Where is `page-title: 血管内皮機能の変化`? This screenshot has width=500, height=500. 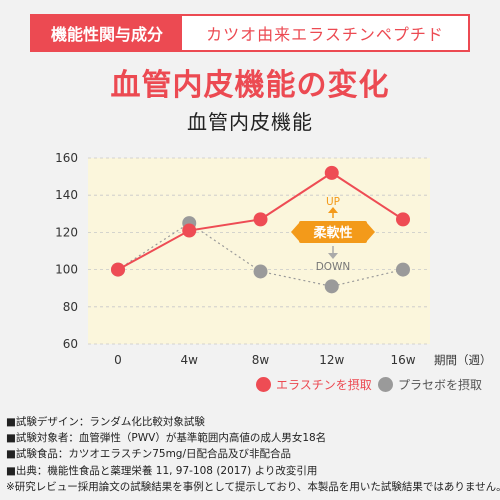 page-title: 血管内皮機能の変化 is located at coordinates (250, 85).